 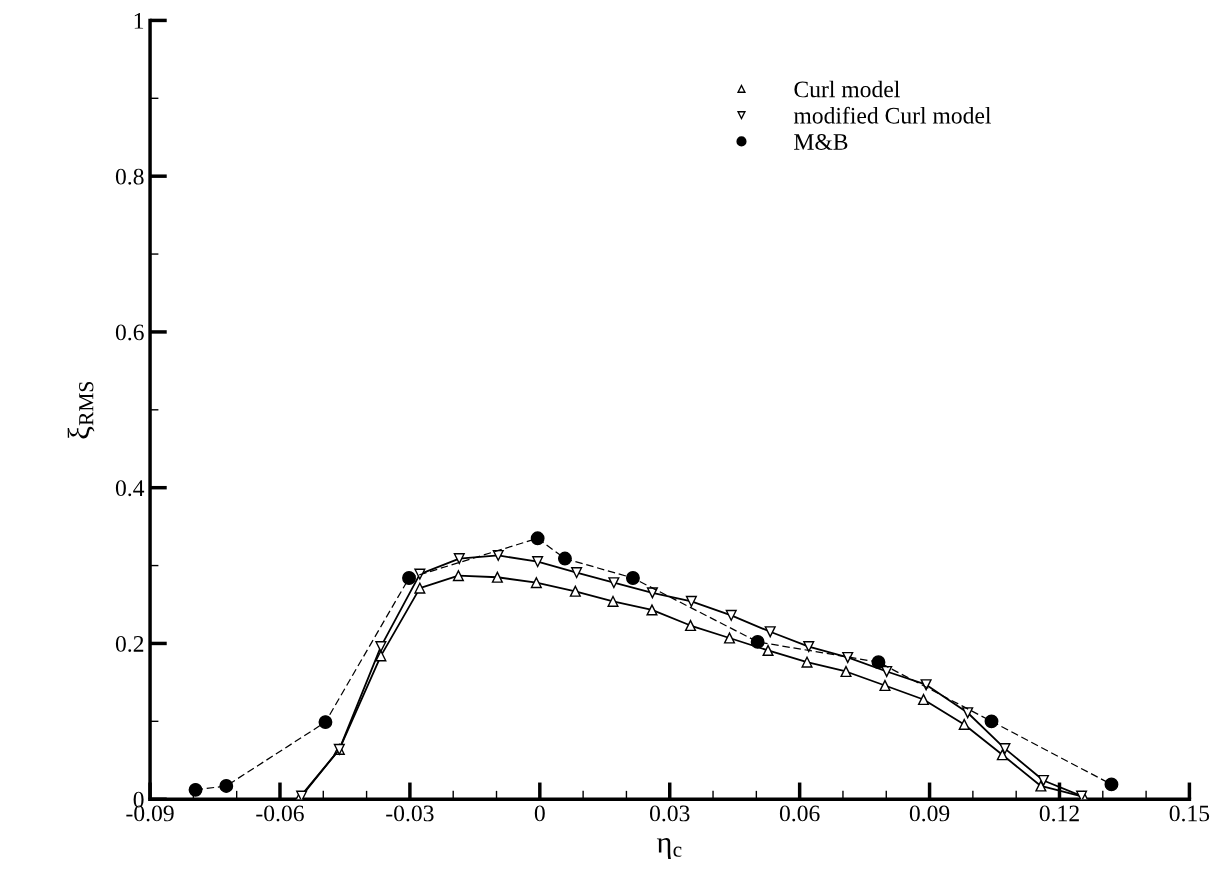 What do you see at coordinates (669, 848) in the screenshot?
I see `x-axis-title: η$_{c}$` at bounding box center [669, 848].